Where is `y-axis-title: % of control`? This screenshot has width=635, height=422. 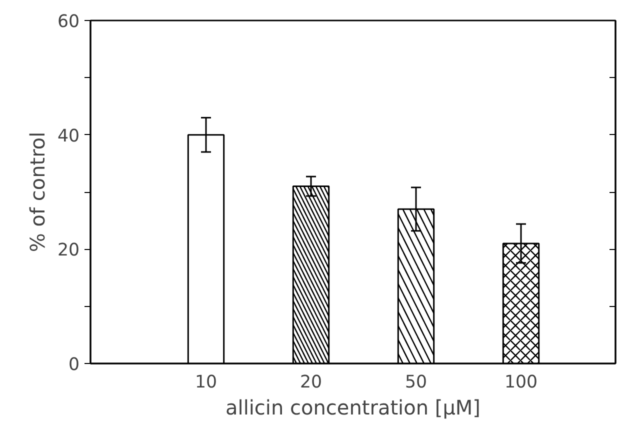
y-axis-title: % of control is located at coordinates (37, 192).